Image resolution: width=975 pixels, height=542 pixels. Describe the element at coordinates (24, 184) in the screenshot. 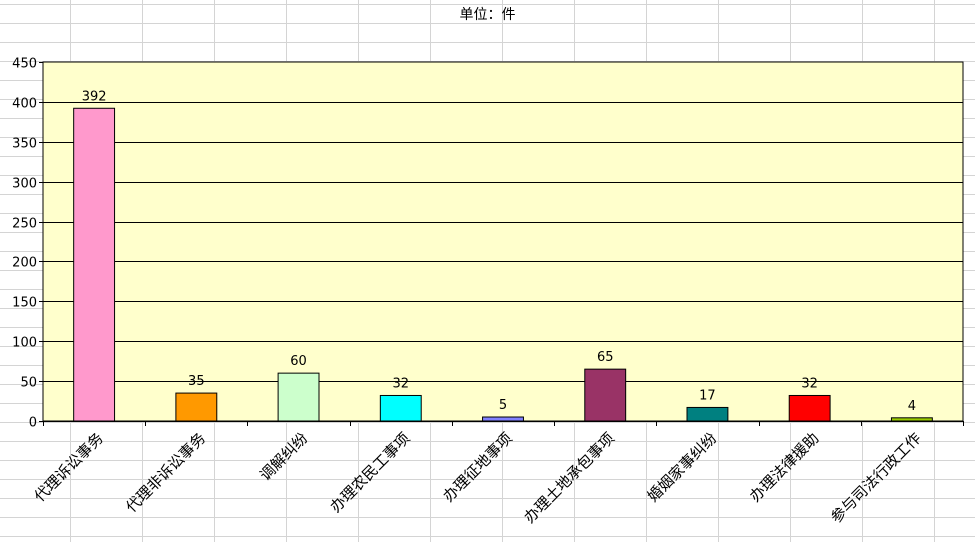

I see `y-tick-label: 300` at that location.